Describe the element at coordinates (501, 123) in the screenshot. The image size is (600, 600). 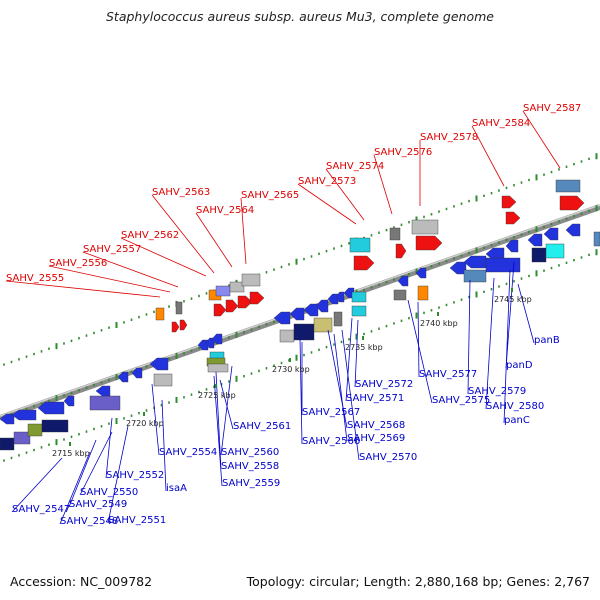
I see `gene-label: SAHV_2584` at that location.